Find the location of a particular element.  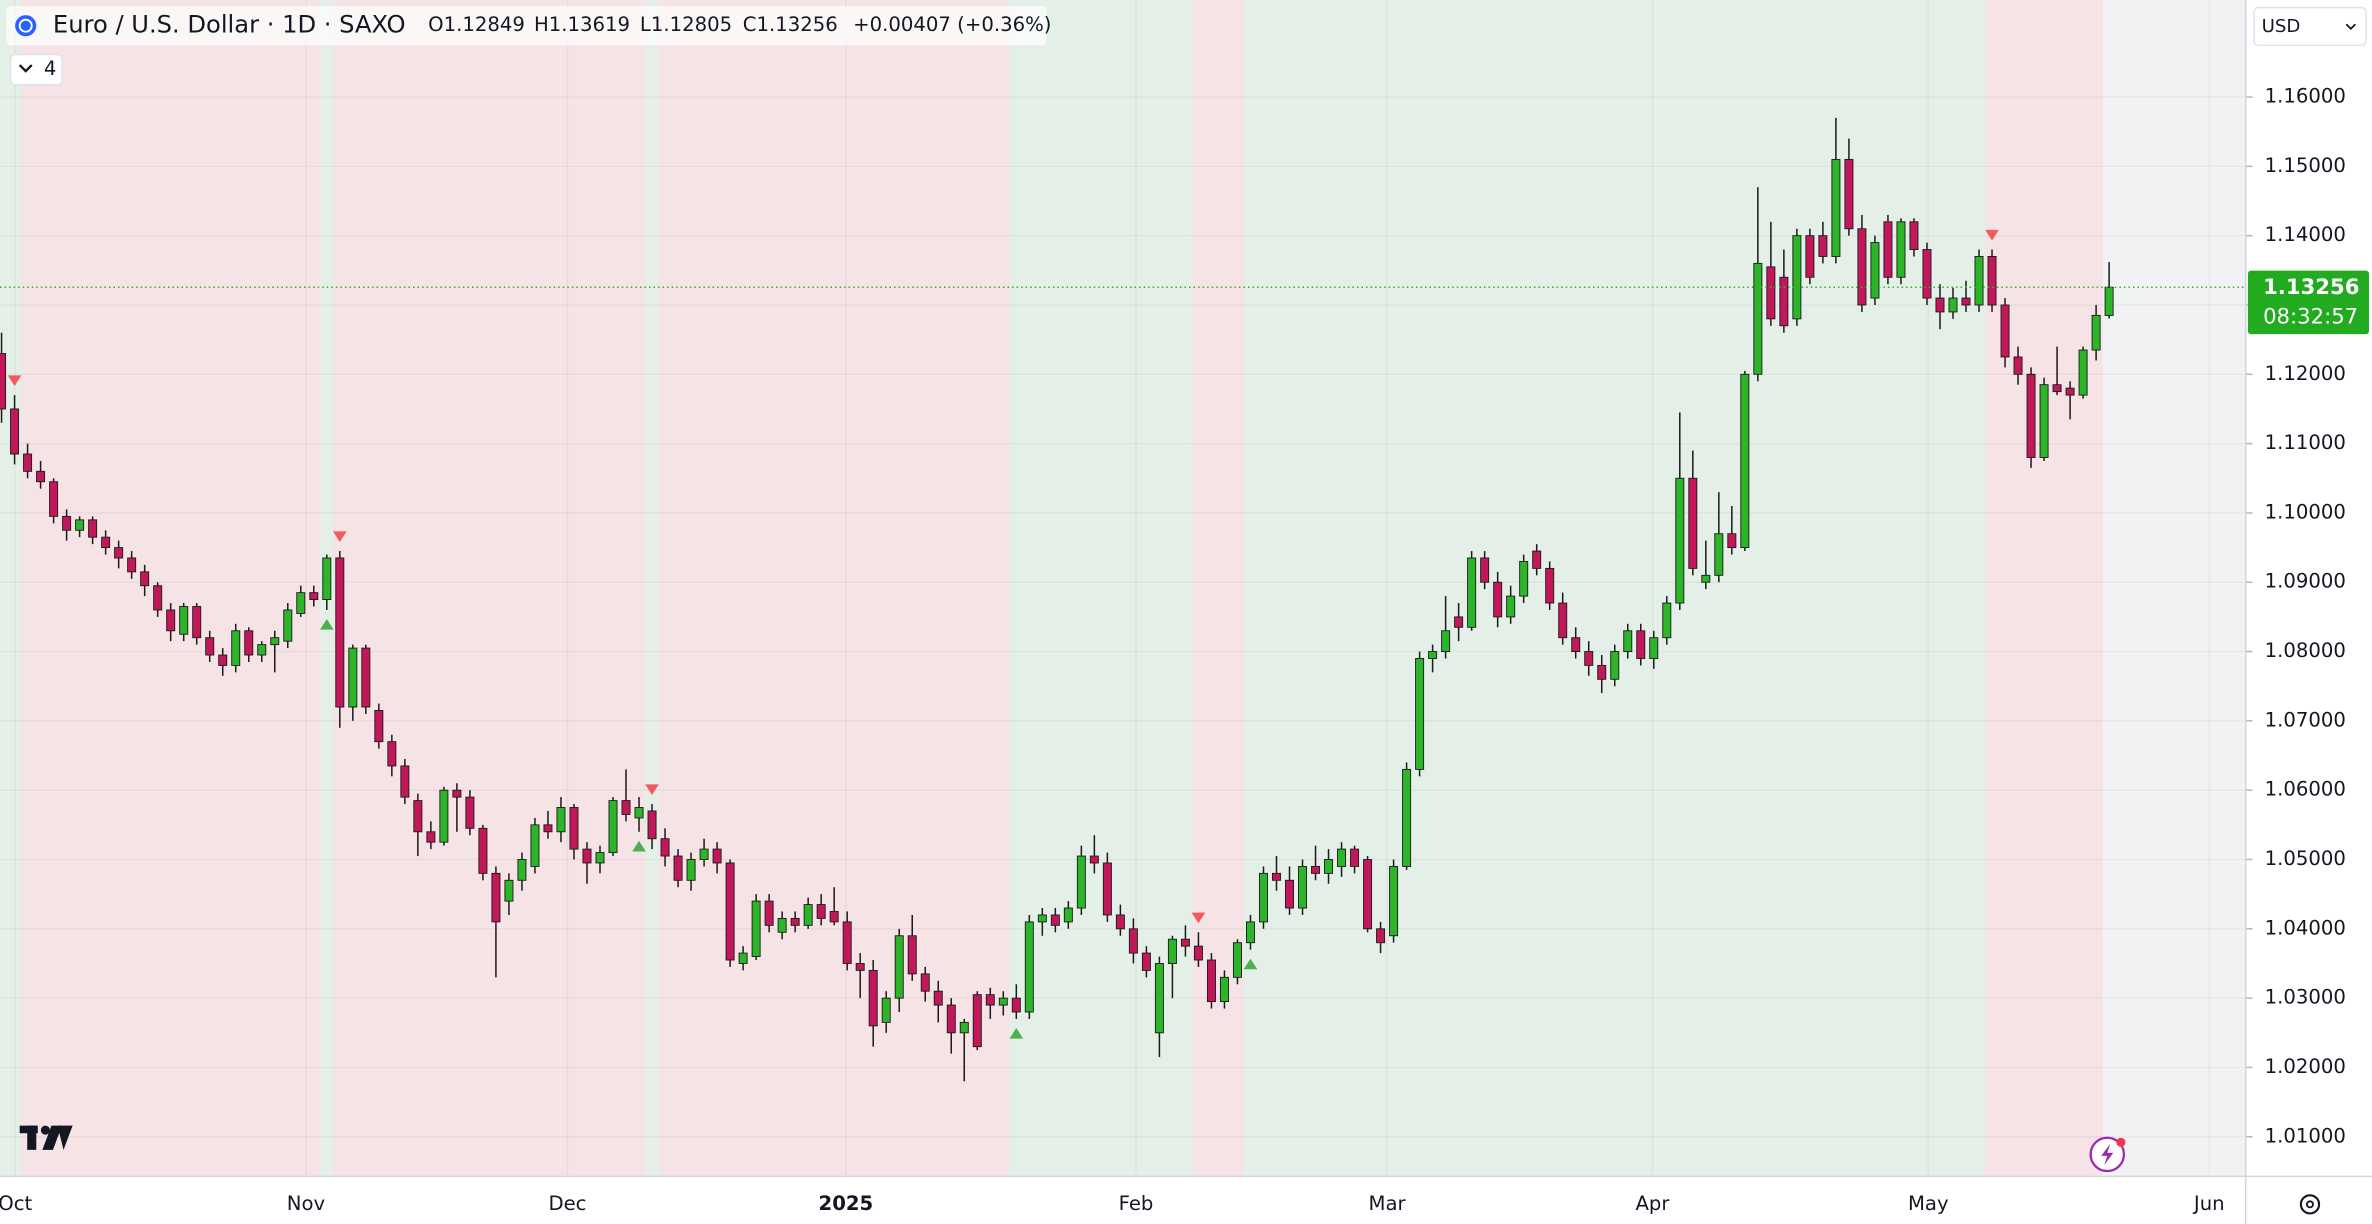

currency-label: USD is located at coordinates (2281, 26).